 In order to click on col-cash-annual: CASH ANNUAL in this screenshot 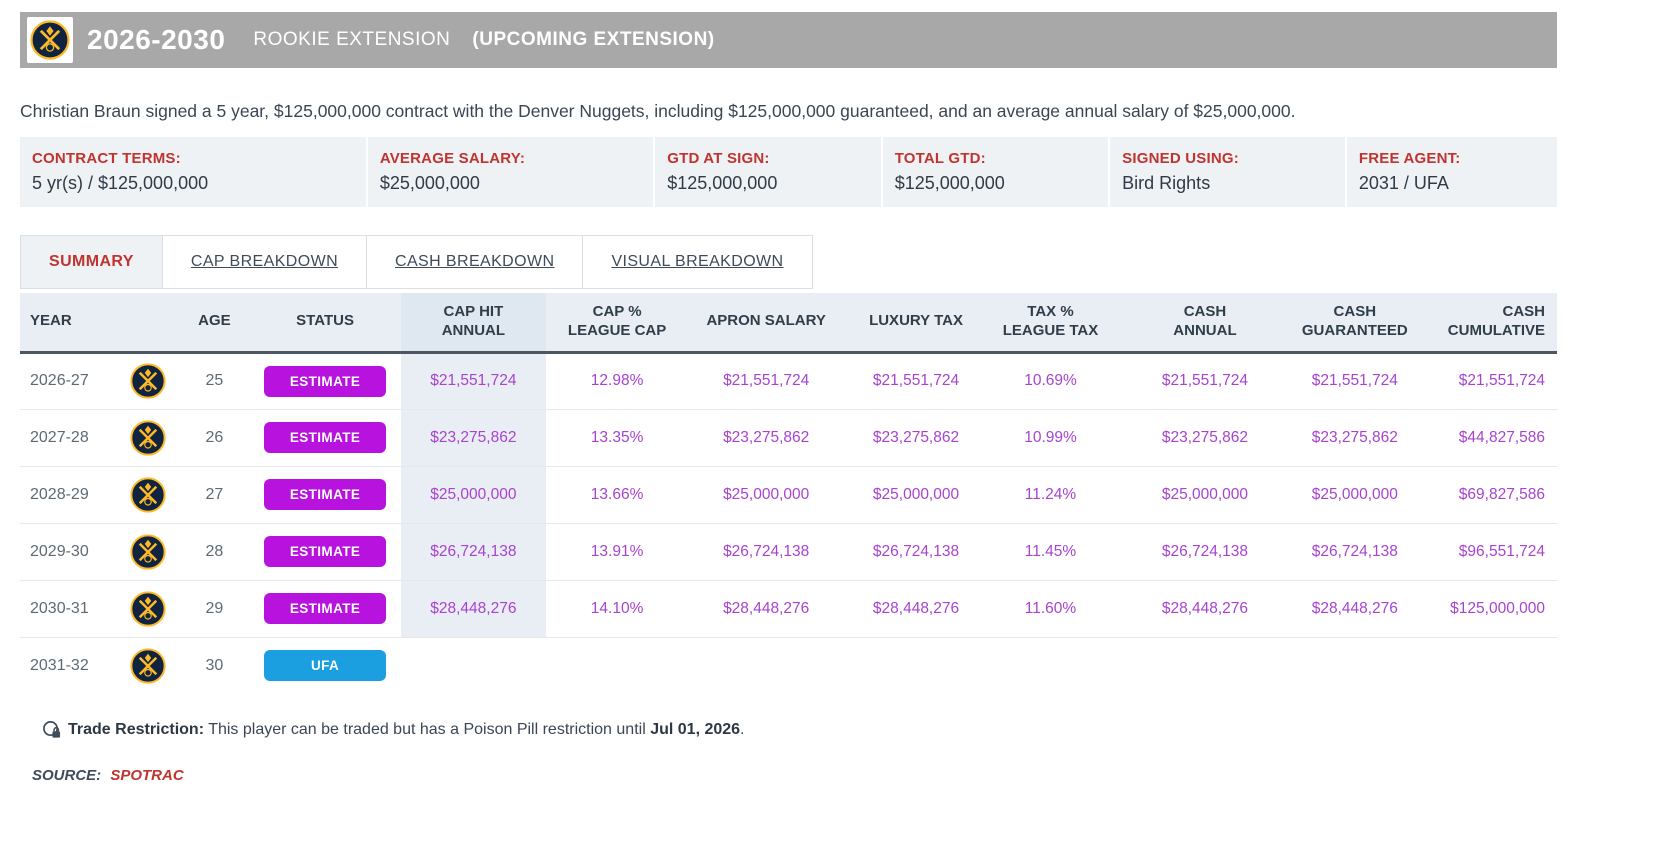, I will do `click(1205, 323)`.